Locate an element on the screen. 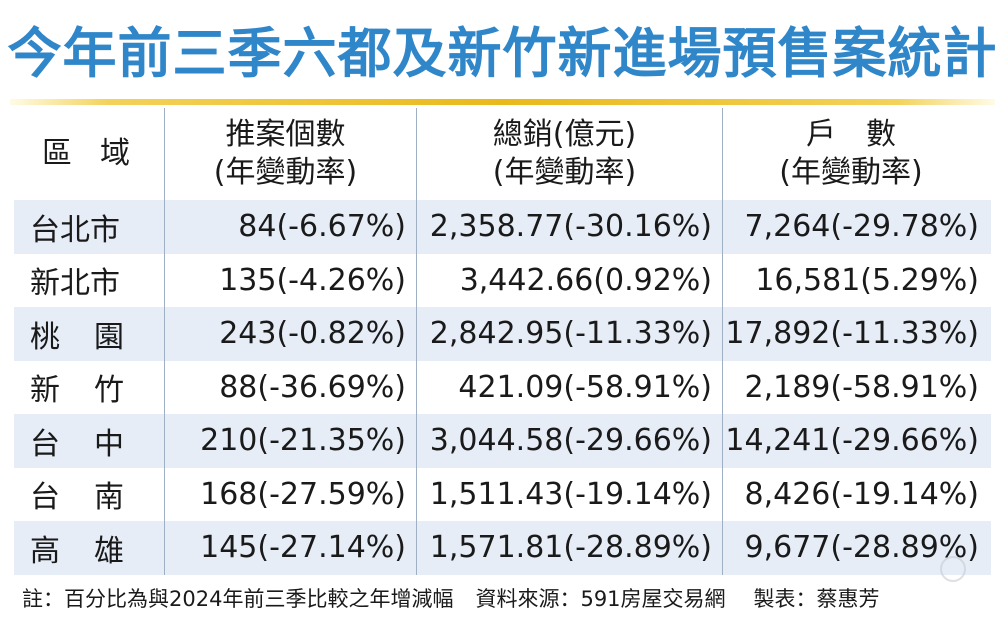 The height and width of the screenshot is (627, 1005). sales-cell: 1,571.81(-28.89%) is located at coordinates (569, 548).